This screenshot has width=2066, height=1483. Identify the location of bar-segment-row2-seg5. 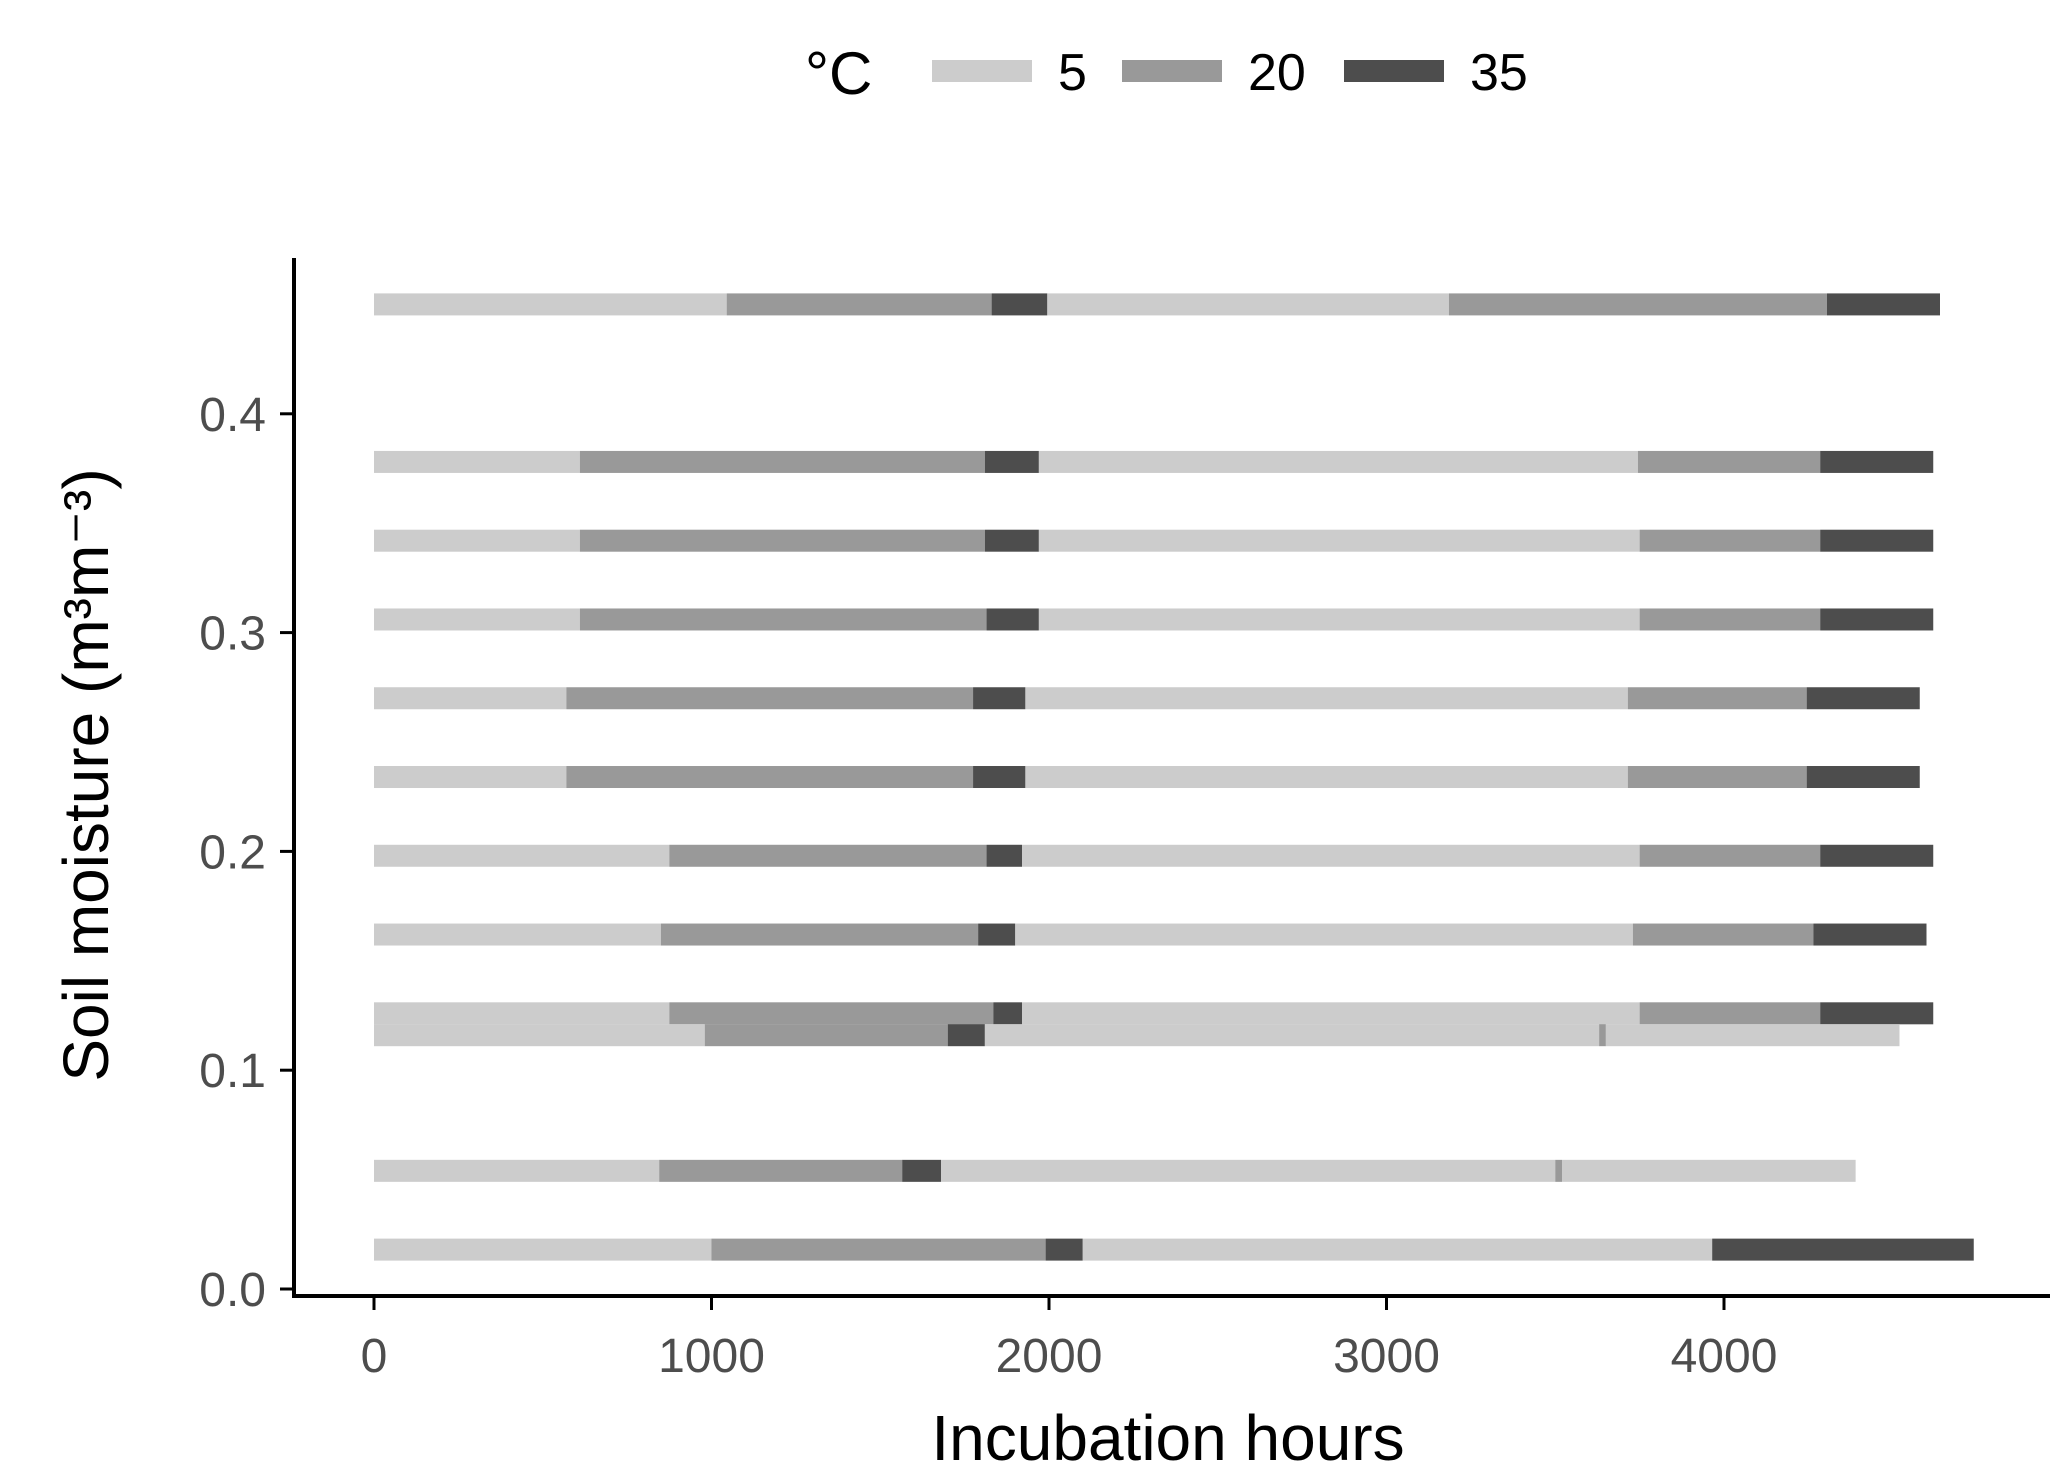
(1877, 540).